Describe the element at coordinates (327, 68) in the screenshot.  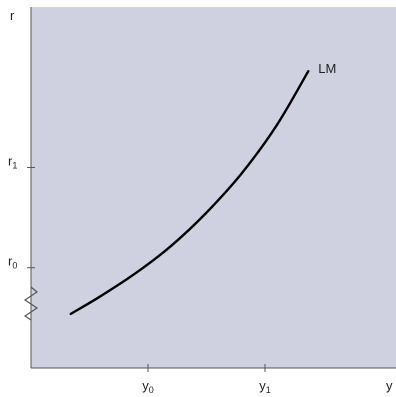
I see `series-label-lm: LM` at that location.